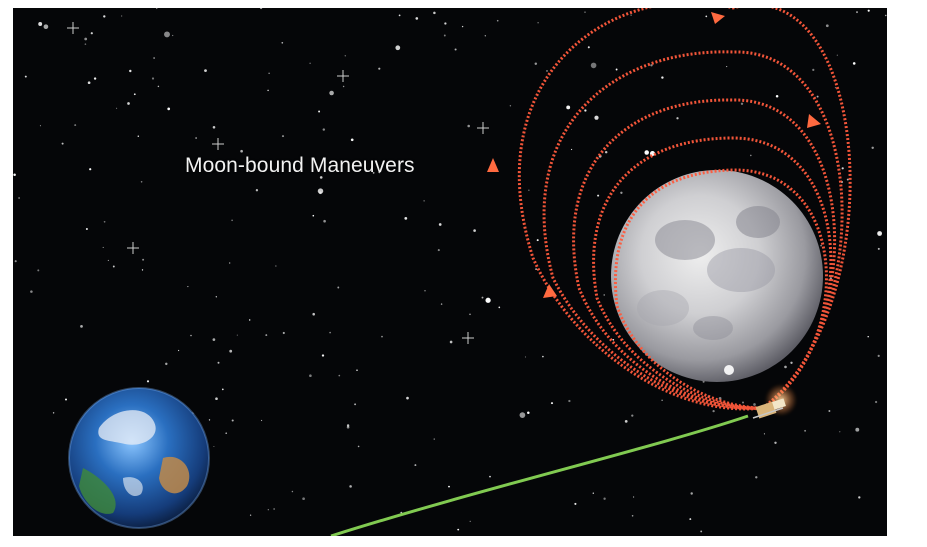  Describe the element at coordinates (774, 401) in the screenshot. I see `spacecraft-icon` at that location.